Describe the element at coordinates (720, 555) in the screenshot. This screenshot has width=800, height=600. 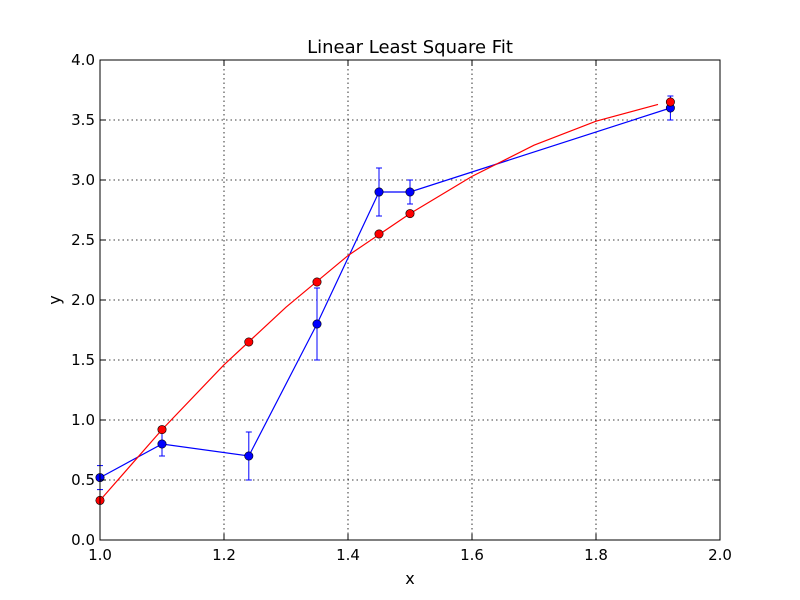
I see `x-tick-label: 2.0` at that location.